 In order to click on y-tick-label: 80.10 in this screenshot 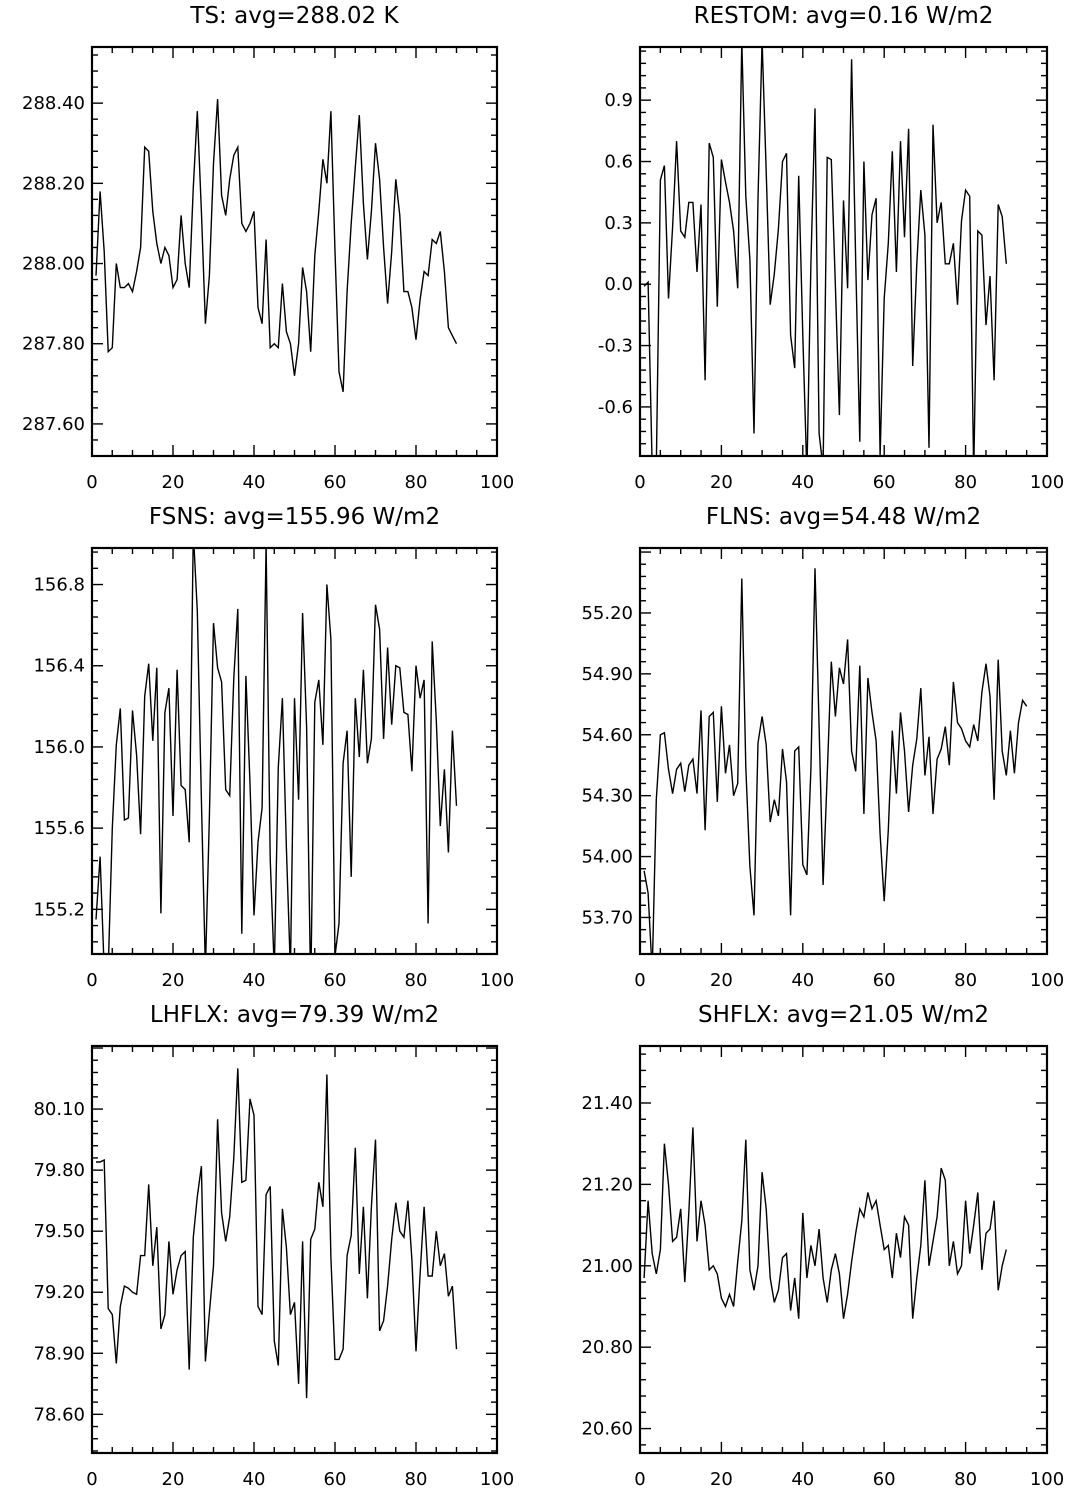, I will do `click(59, 1109)`.